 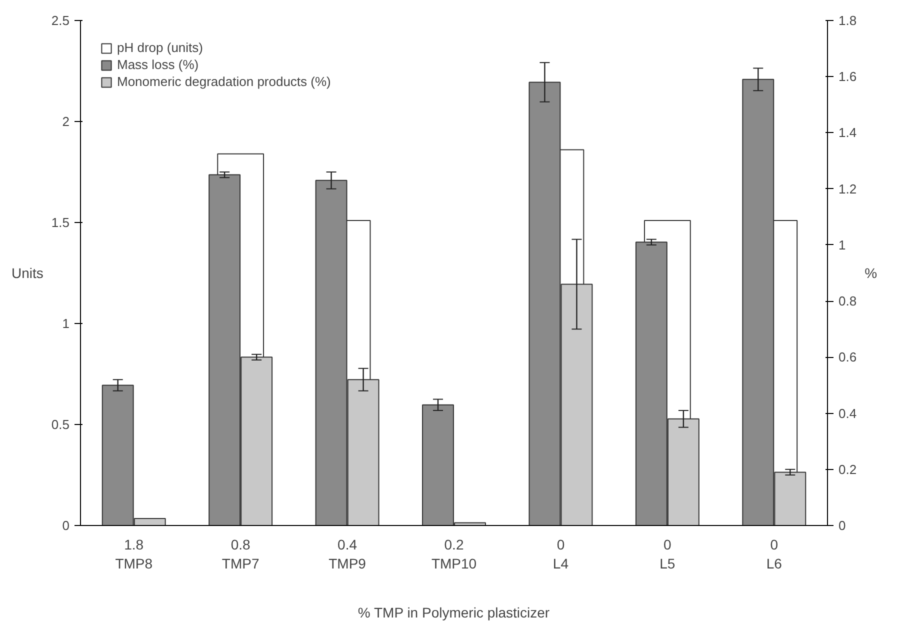 What do you see at coordinates (847, 20) in the screenshot?
I see `y2-tick-label: 1.8` at bounding box center [847, 20].